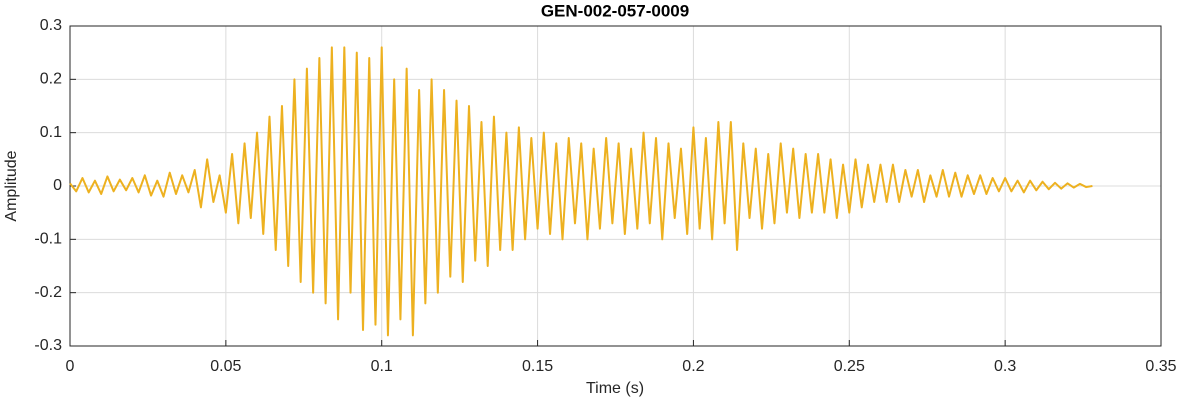  I want to click on y-tick-label: 0.3, so click(51, 25).